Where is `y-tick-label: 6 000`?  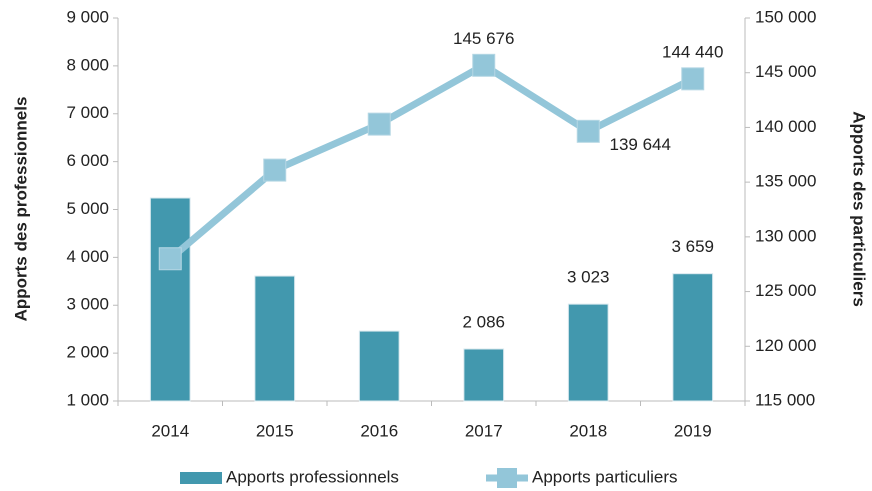
y-tick-label: 6 000 is located at coordinates (87, 160).